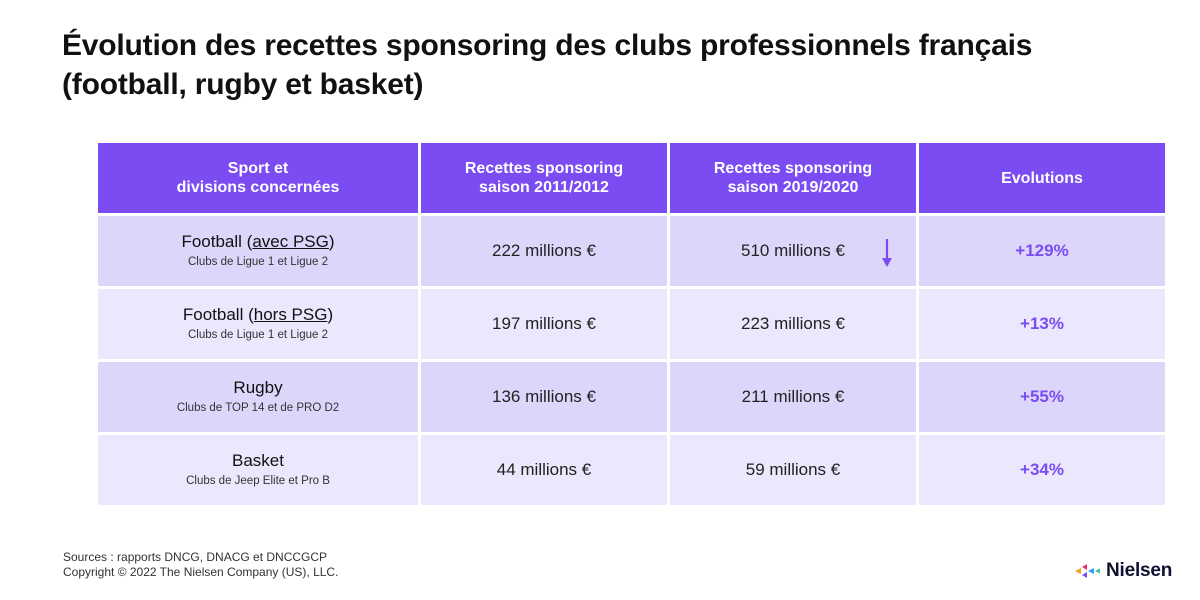 The height and width of the screenshot is (600, 1200). I want to click on evolution-cell: +13%, so click(1042, 324).